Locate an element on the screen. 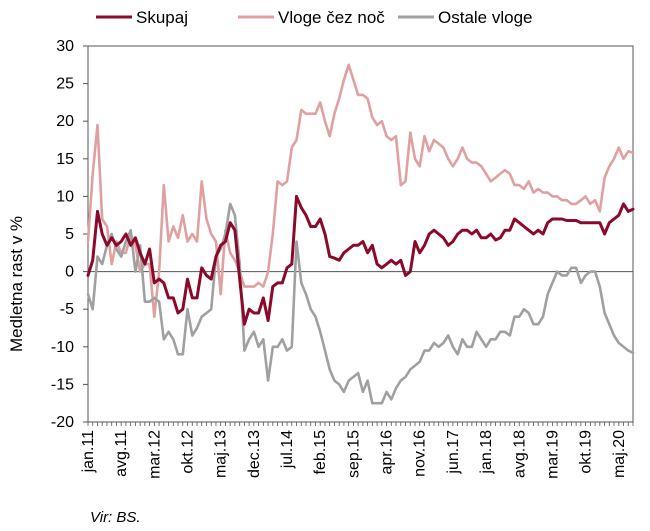 This screenshot has width=650, height=531. legend-label: Skupaj is located at coordinates (162, 17).